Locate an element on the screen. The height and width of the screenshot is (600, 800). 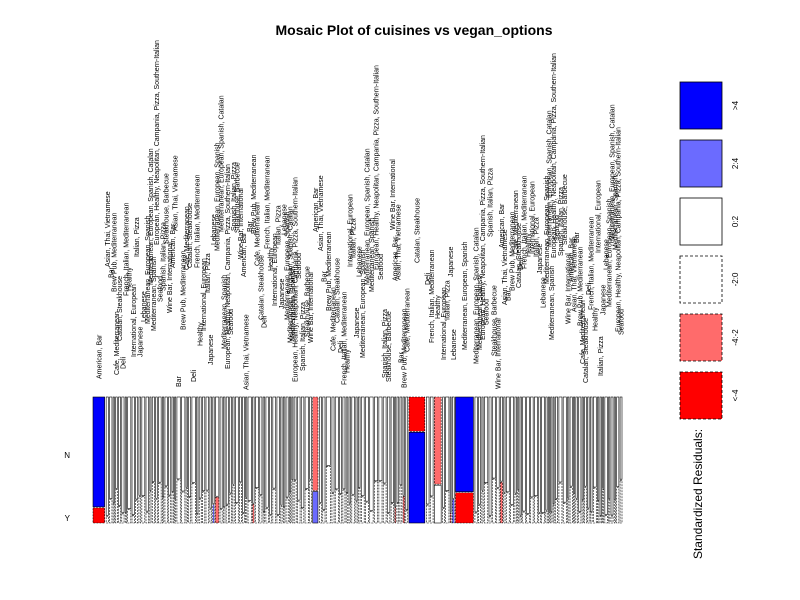
column-label-114: International, European is located at coordinates (532, 217).